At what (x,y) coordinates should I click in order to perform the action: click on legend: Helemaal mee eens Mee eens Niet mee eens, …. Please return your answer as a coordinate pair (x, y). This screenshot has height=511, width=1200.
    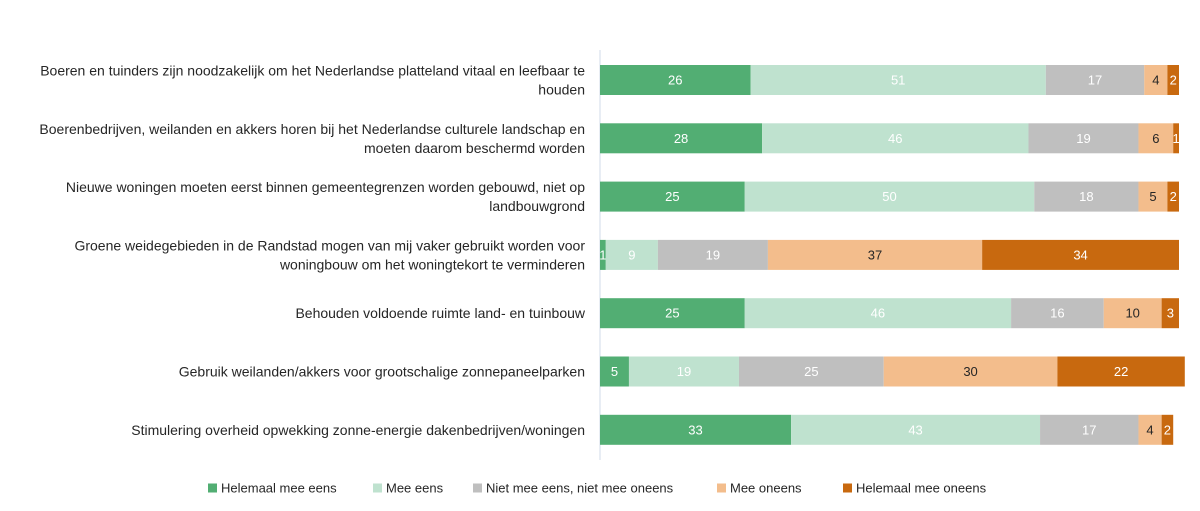
    Looking at the image, I should click on (597, 488).